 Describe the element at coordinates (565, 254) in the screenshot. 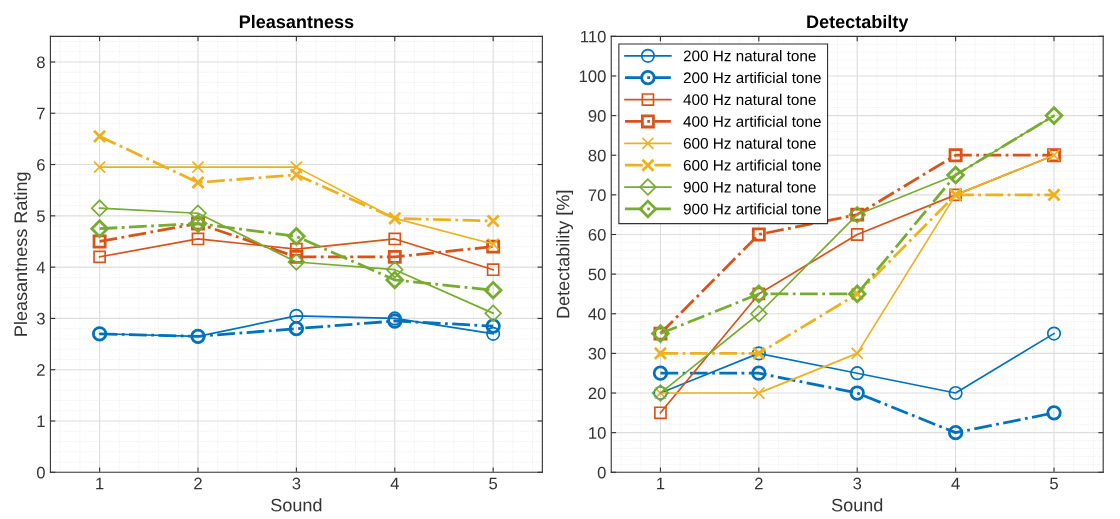

I see `y-axis-title: Detectability [%]` at that location.